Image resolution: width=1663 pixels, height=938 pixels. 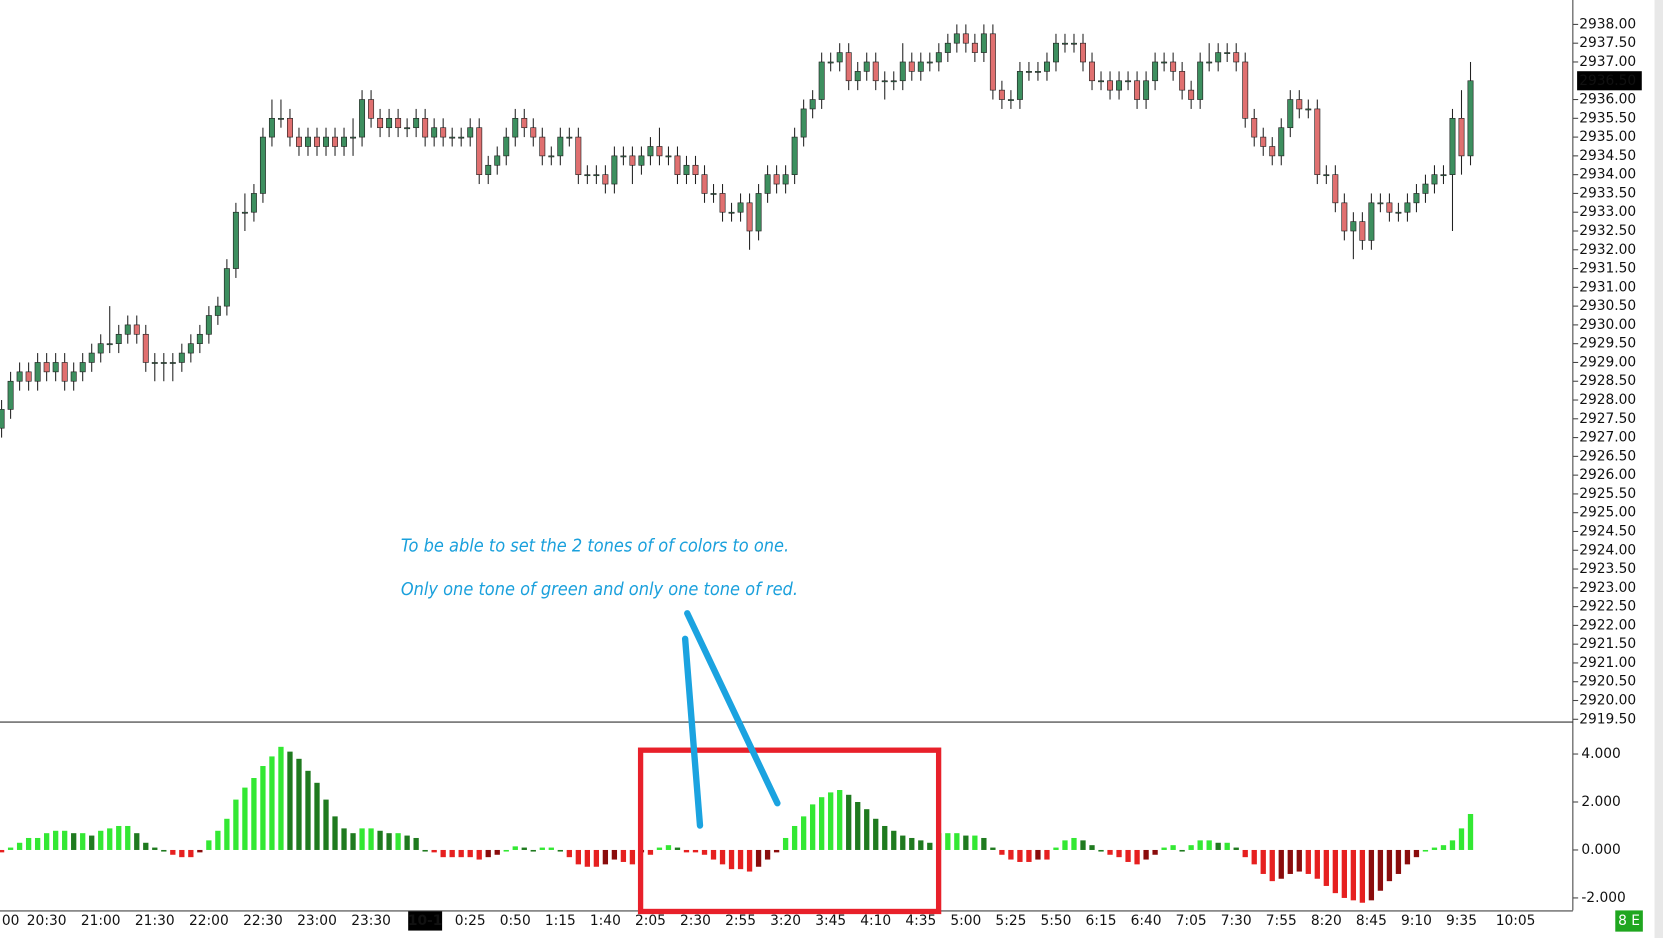 What do you see at coordinates (1055, 921) in the screenshot?
I see `x-tick-label: 5:50` at bounding box center [1055, 921].